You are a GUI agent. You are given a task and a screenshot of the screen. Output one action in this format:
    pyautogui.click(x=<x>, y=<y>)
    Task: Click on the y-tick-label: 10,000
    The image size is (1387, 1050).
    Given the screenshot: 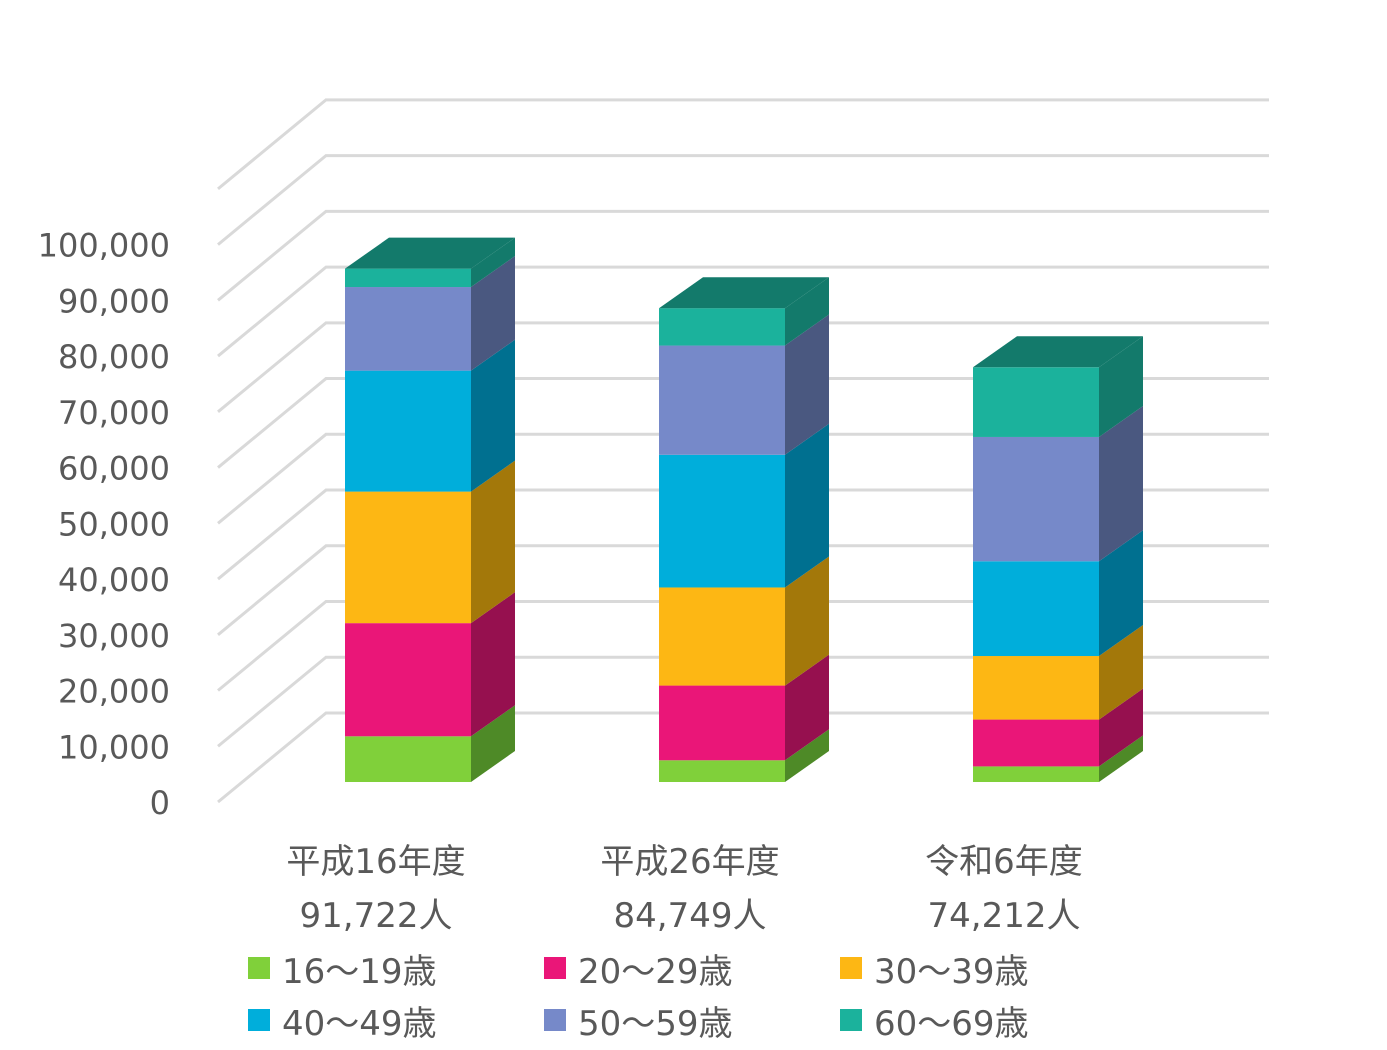 What is the action you would take?
    pyautogui.click(x=114, y=747)
    